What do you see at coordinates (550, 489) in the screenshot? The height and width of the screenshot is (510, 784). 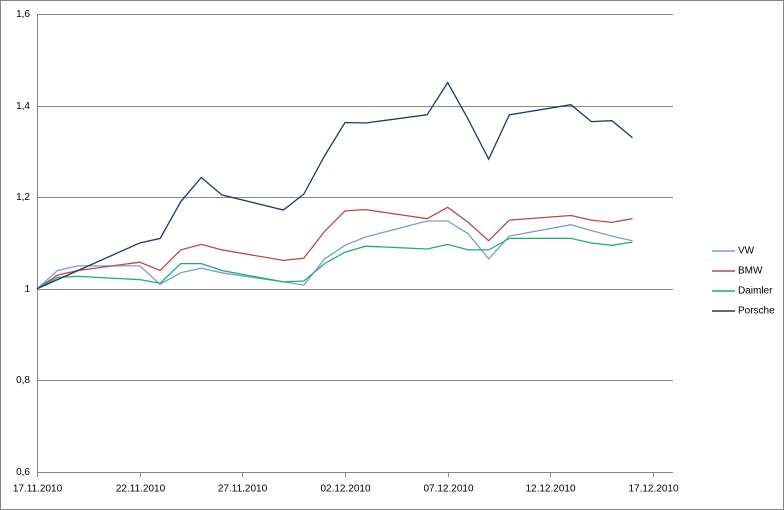 I see `x-tick-label: 12.12.2010` at bounding box center [550, 489].